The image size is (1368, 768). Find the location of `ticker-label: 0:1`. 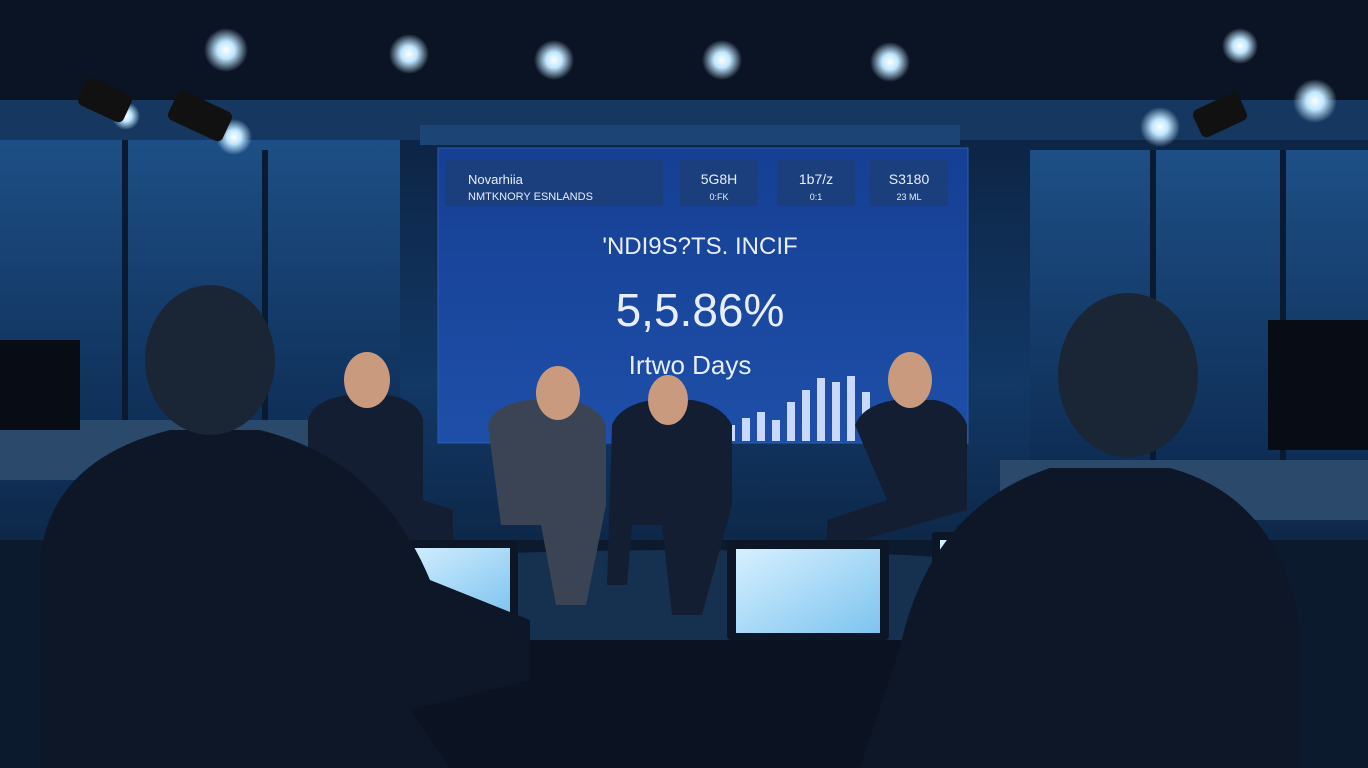

ticker-label: 0:1 is located at coordinates (816, 197).